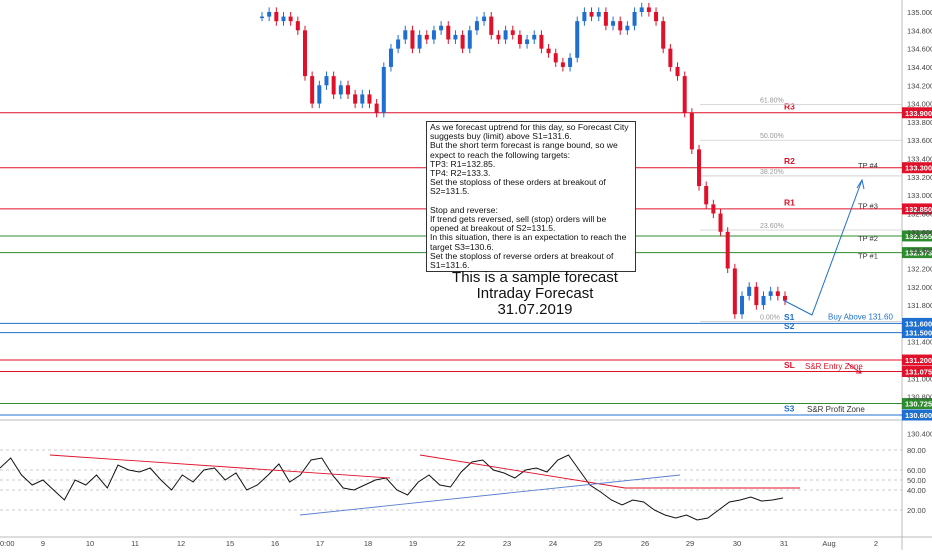  What do you see at coordinates (919, 49) in the screenshot?
I see `price-tick-label: 134.600` at bounding box center [919, 49].